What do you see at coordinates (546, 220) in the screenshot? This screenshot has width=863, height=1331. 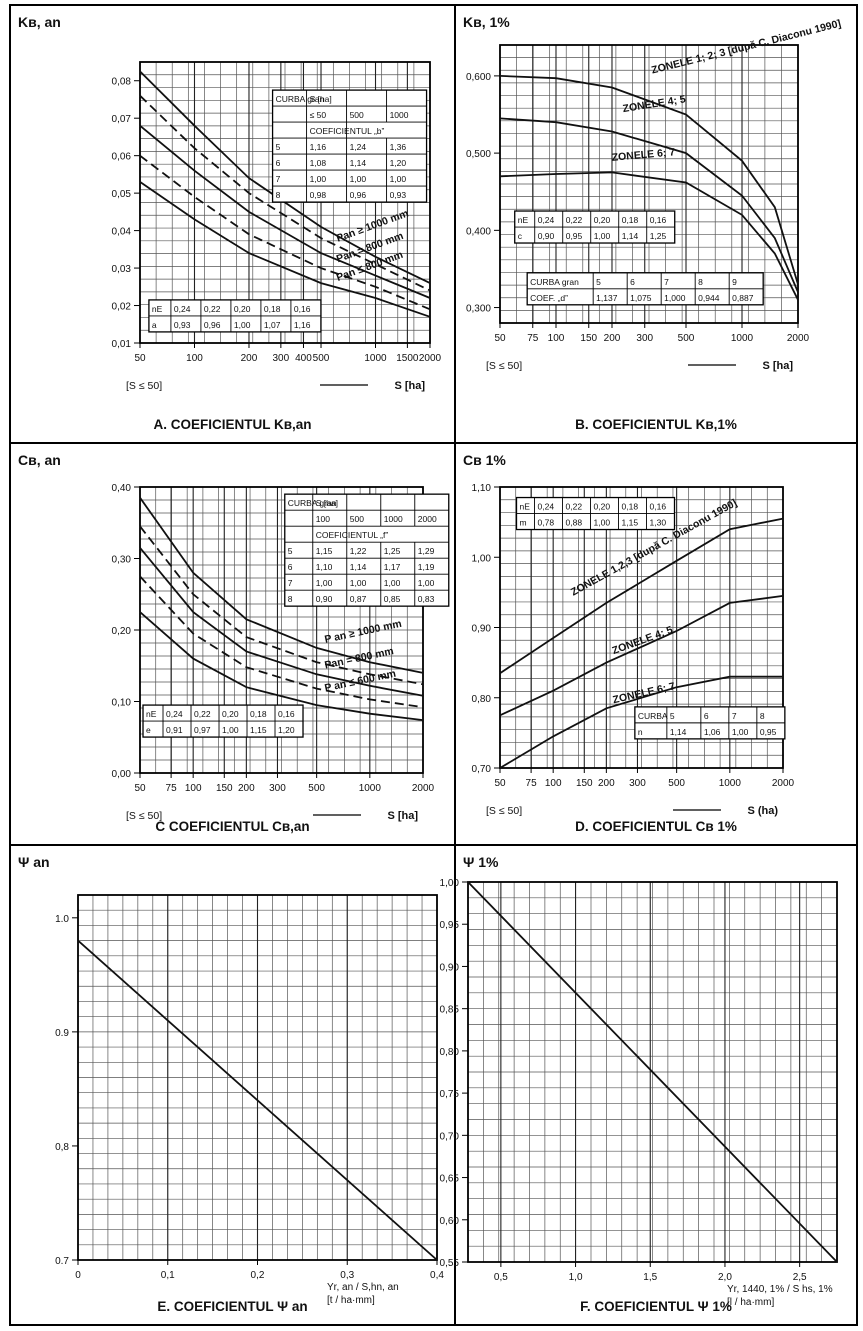 I see `table-cell: 0,24` at bounding box center [546, 220].